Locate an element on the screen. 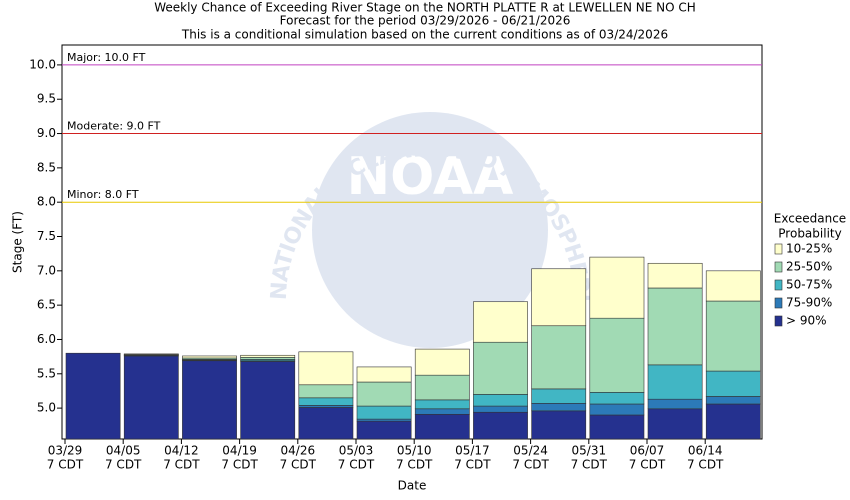 This screenshot has width=850, height=500. x-tick-label: 04/19 is located at coordinates (239, 451).